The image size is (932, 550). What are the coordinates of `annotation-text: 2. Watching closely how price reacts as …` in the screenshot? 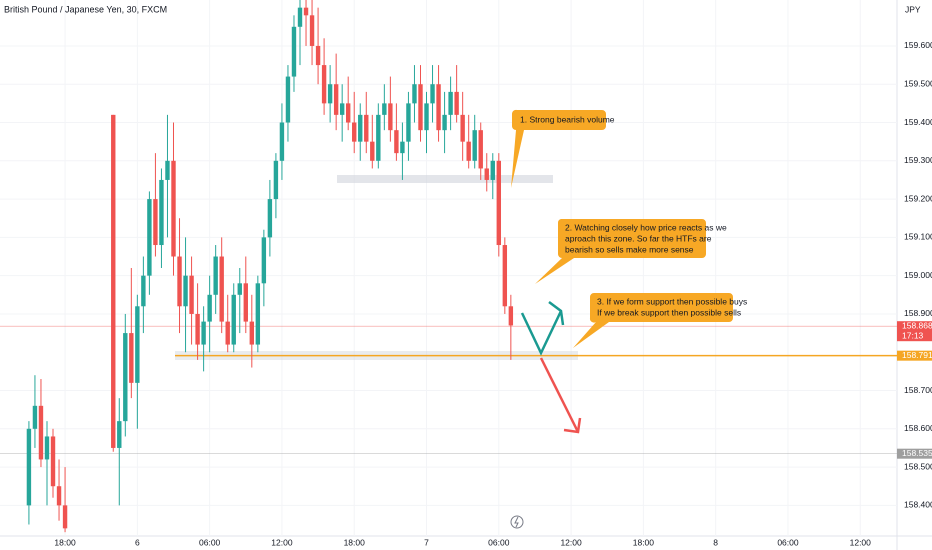 It's located at (646, 227).